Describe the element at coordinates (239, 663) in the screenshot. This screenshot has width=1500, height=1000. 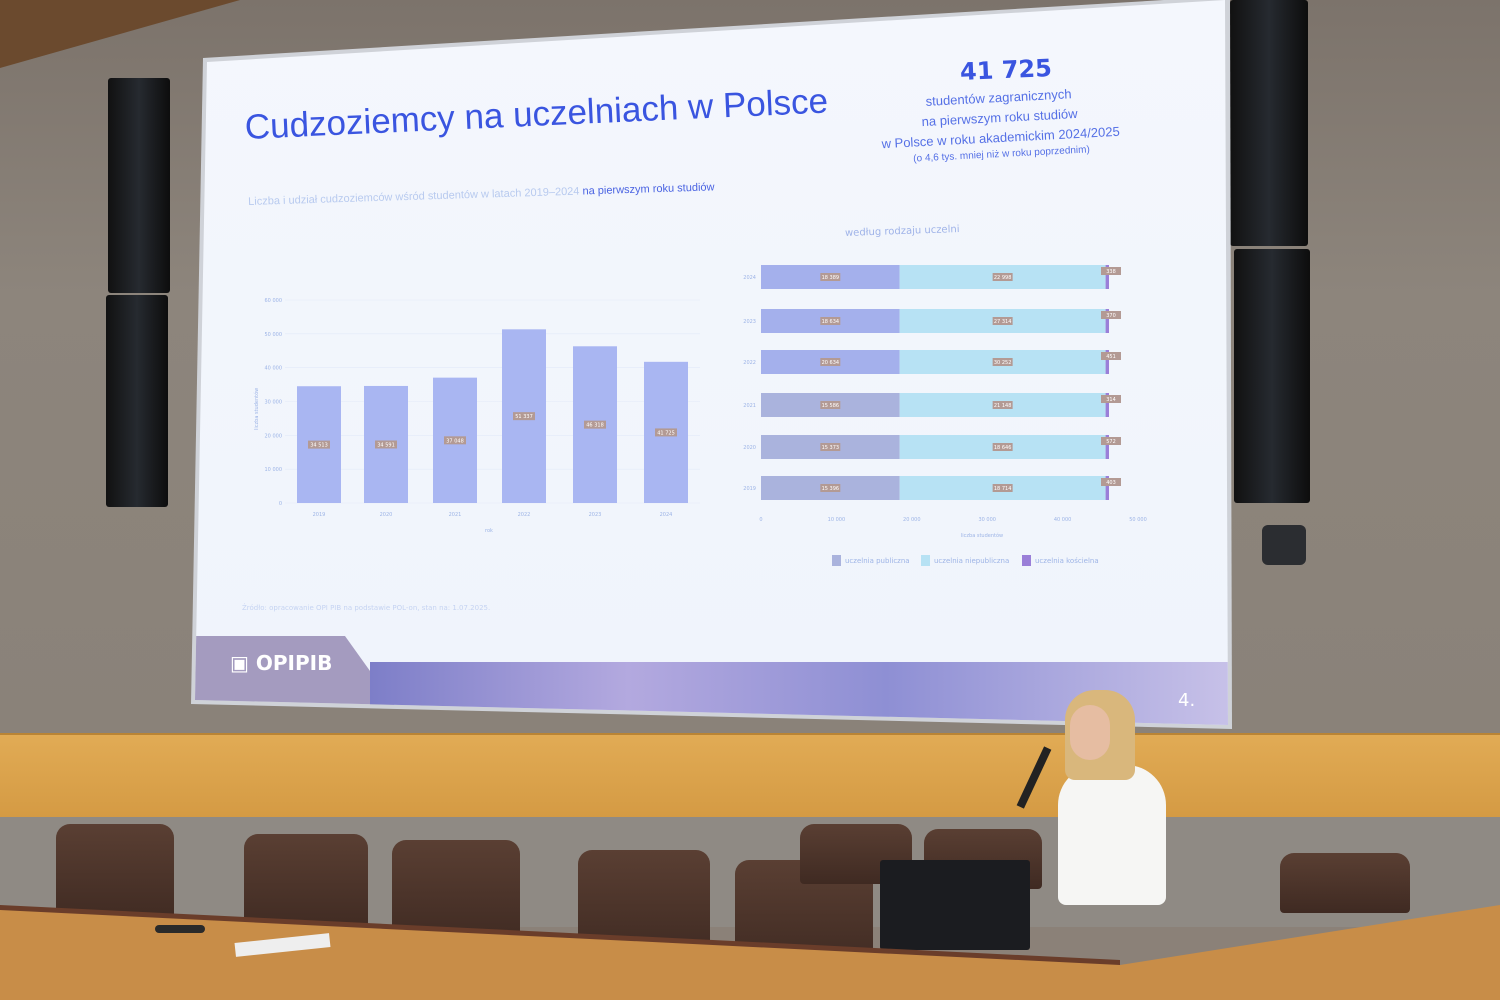
I see `logo-mark-icon: ▣` at that location.